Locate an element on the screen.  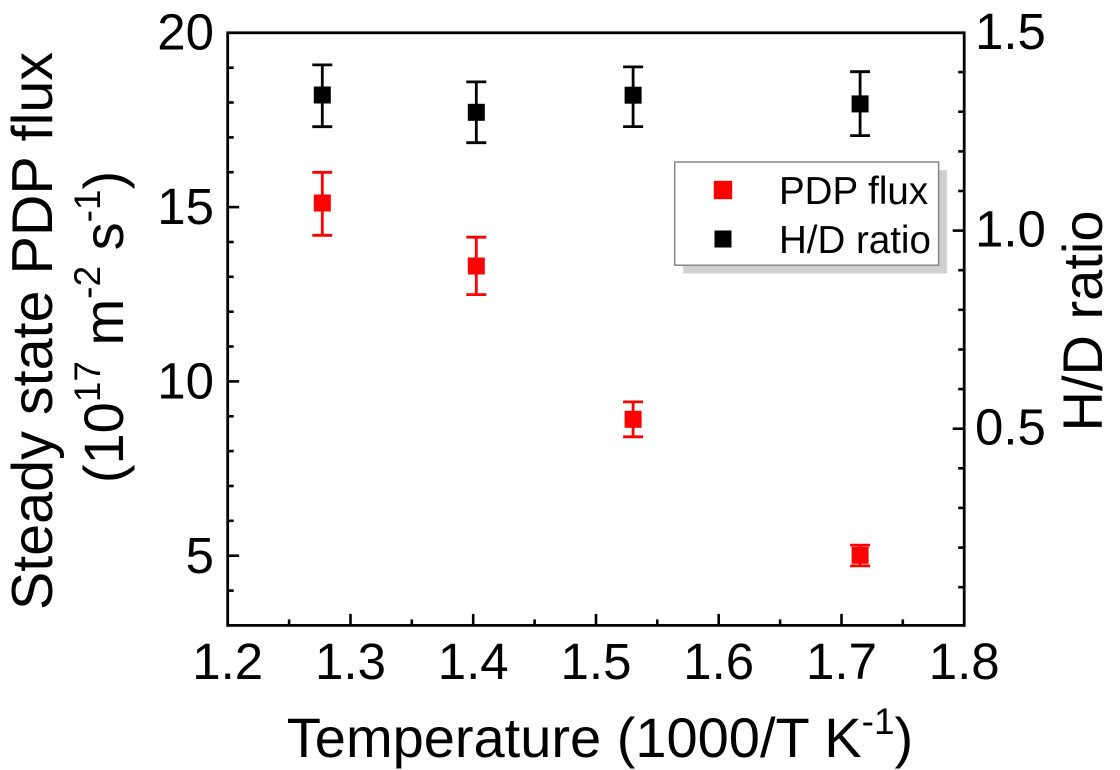
svg-text: 1.8 is located at coordinates (964, 661).